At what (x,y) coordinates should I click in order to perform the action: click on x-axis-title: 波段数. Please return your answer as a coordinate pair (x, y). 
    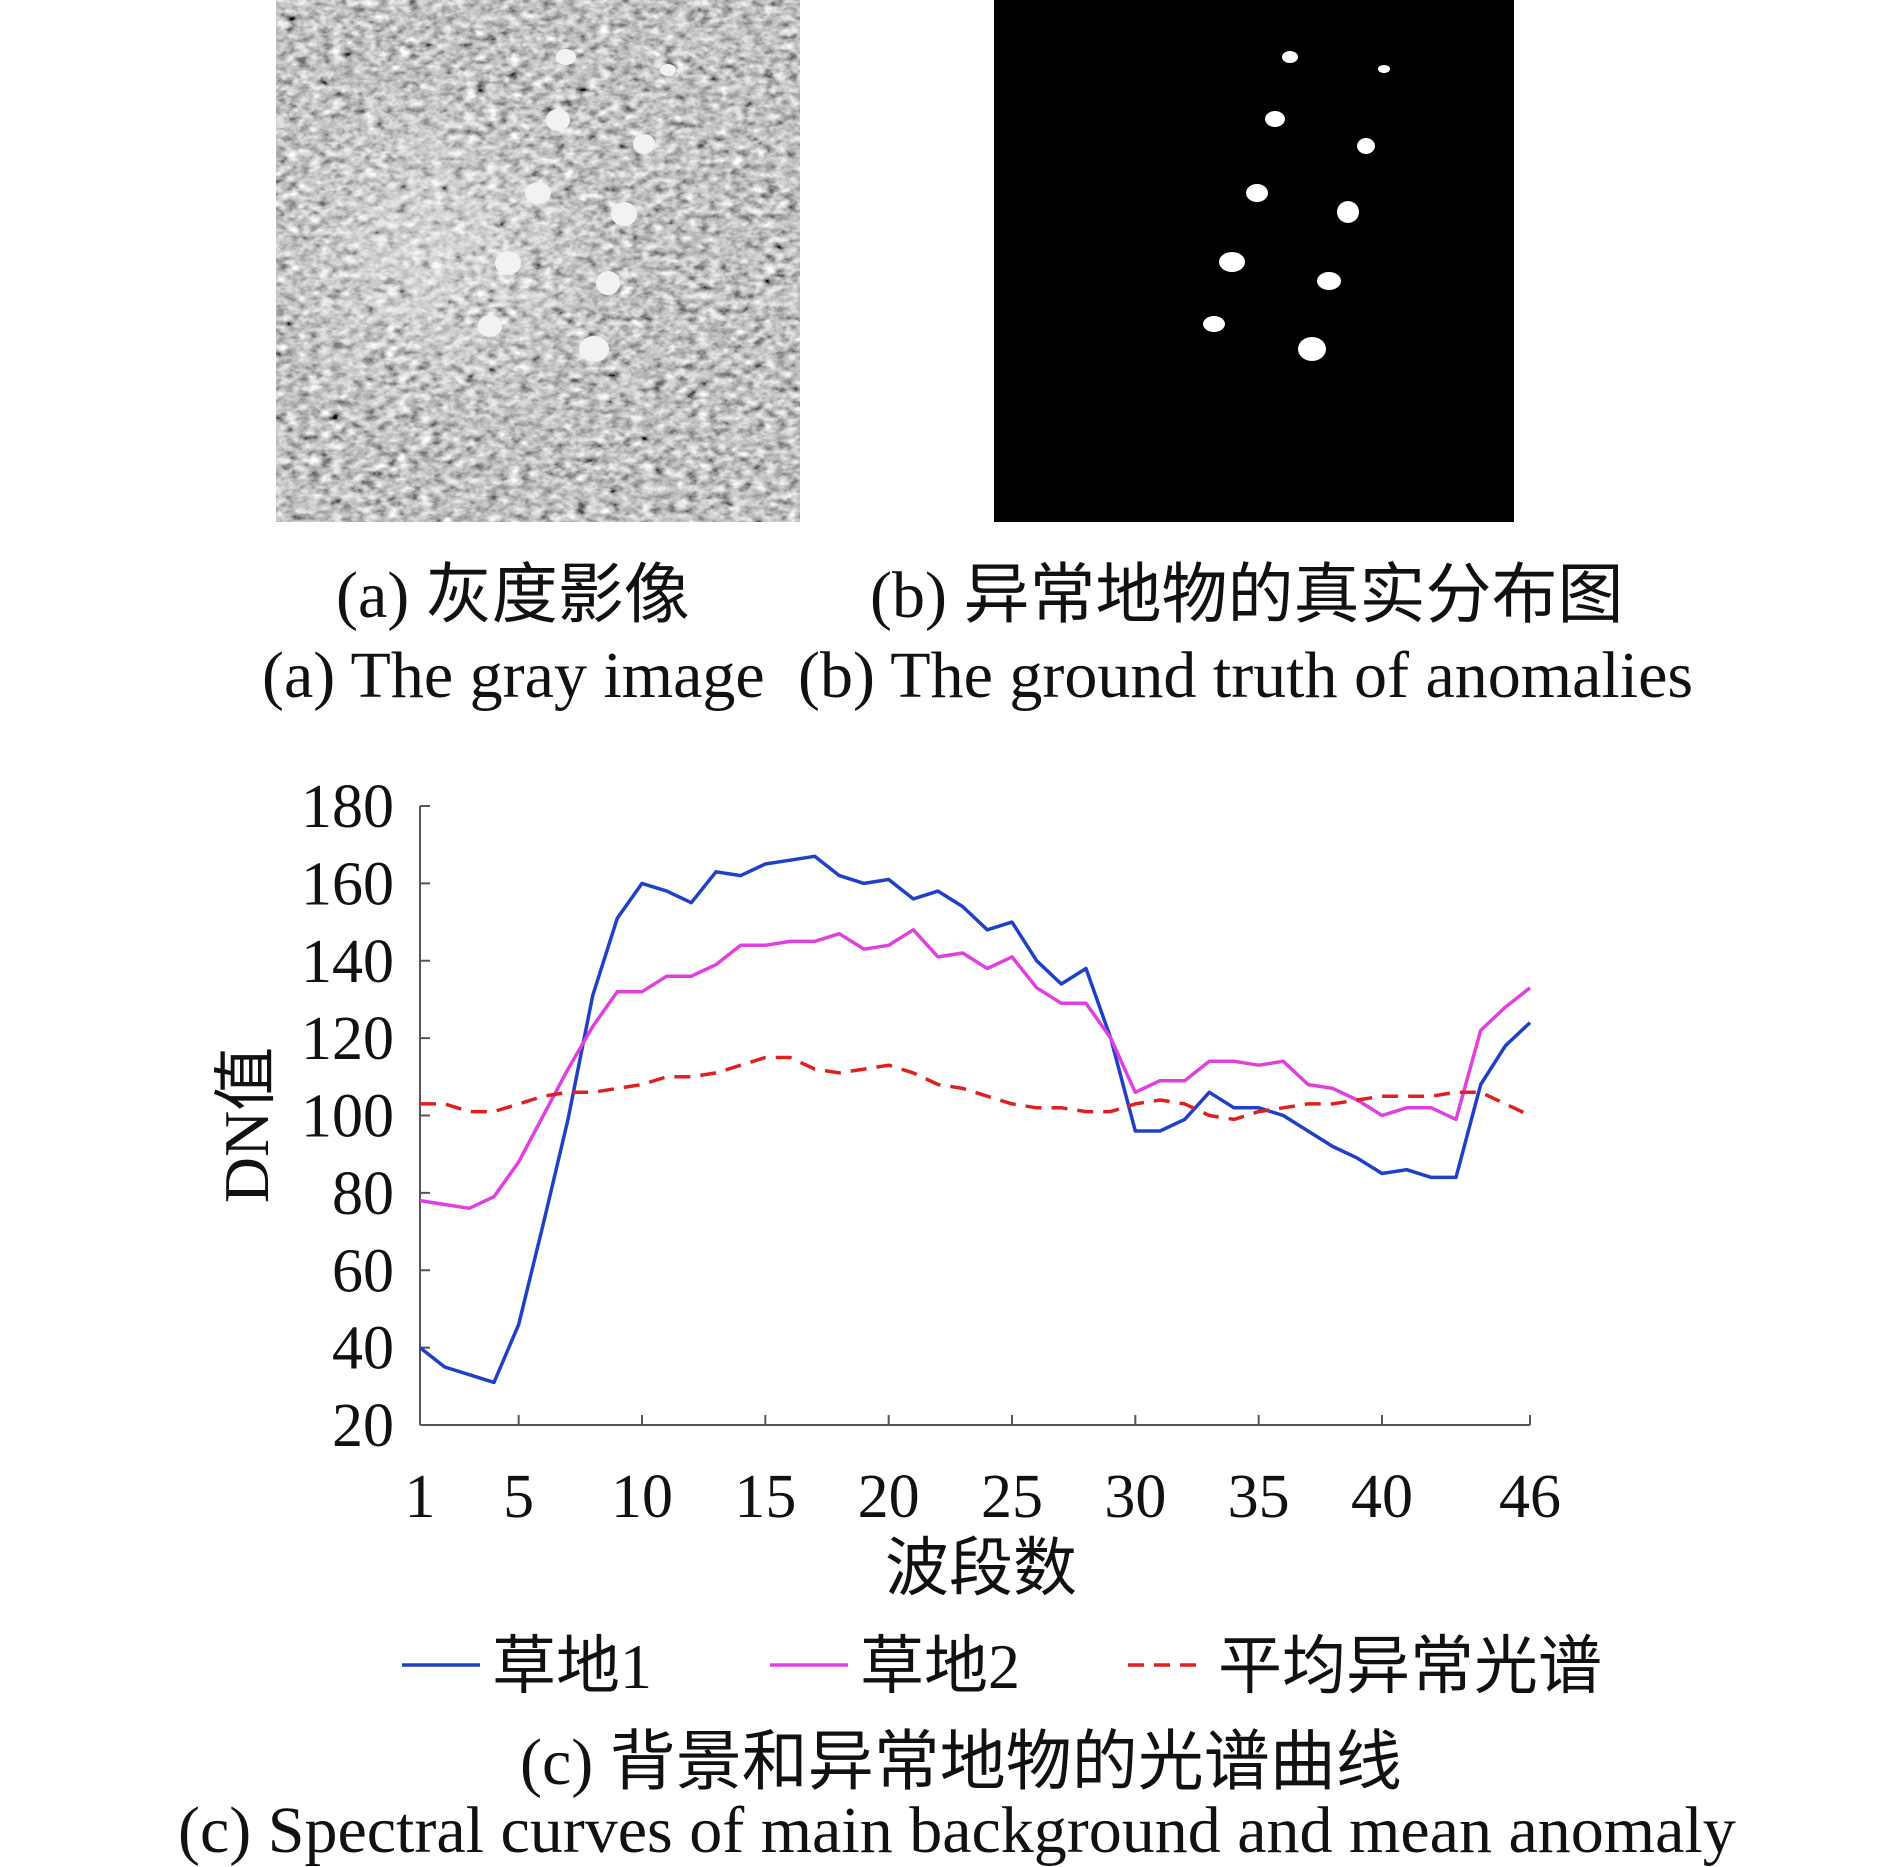
    Looking at the image, I should click on (981, 1568).